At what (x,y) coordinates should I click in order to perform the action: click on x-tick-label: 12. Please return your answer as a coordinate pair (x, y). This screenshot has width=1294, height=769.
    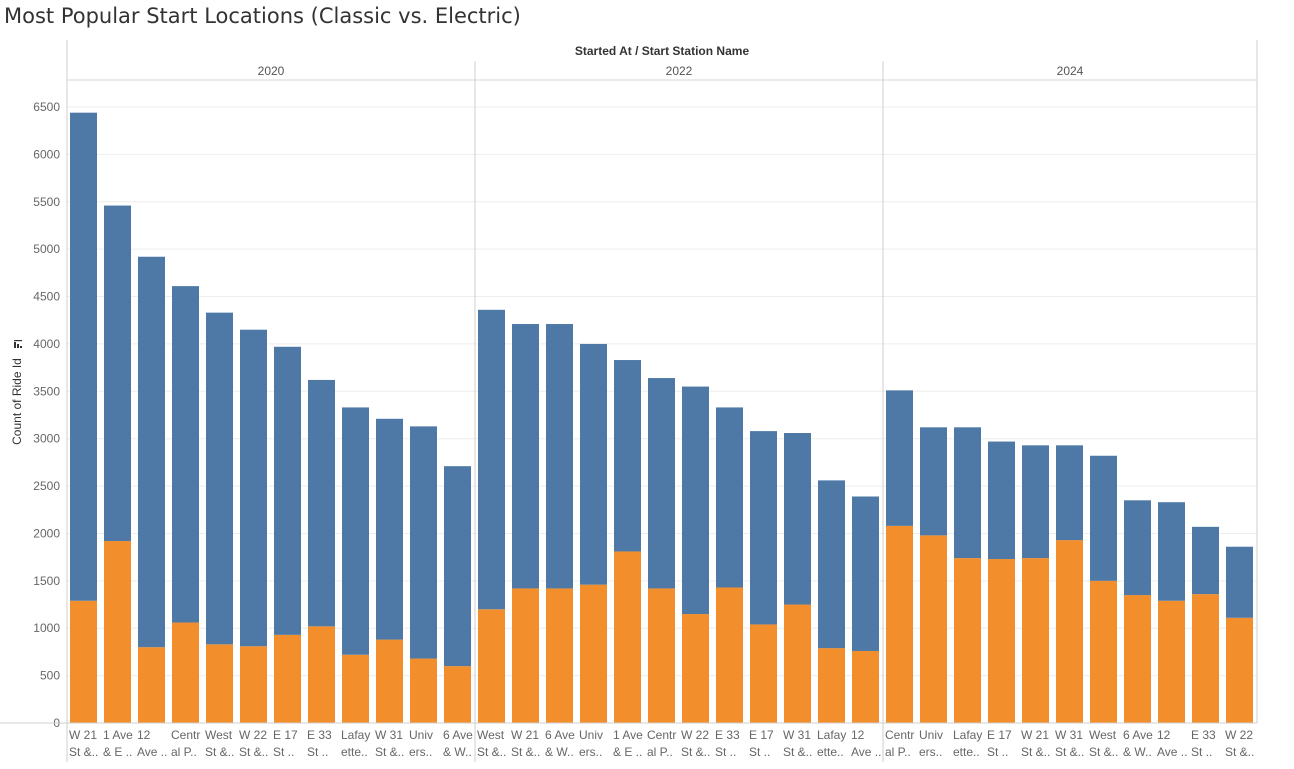
    Looking at the image, I should click on (144, 735).